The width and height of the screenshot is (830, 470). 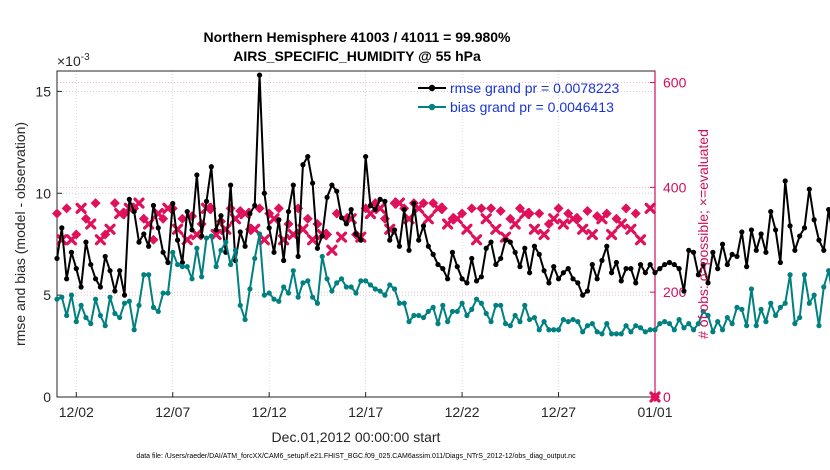 I want to click on y-axis-left-ticks: 0 5 10 15, so click(x=48, y=244).